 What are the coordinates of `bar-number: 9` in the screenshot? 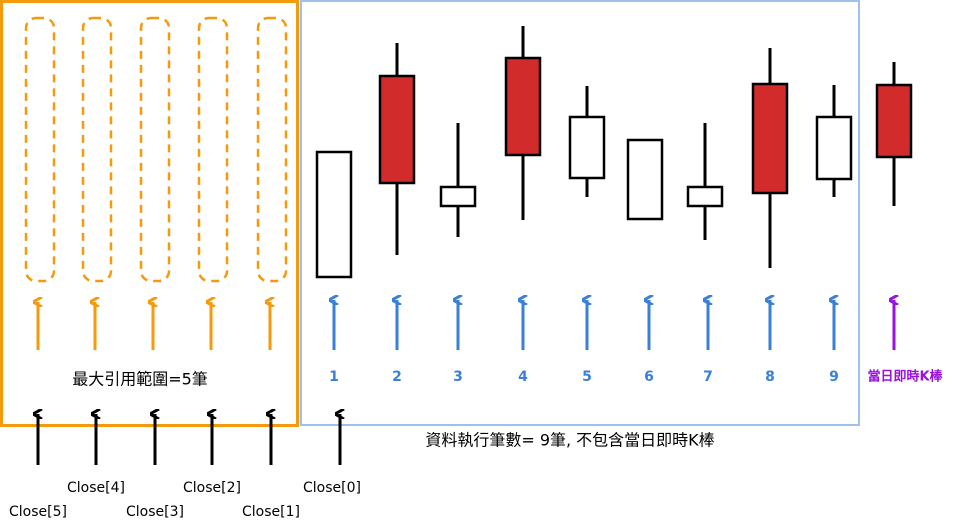 It's located at (834, 377).